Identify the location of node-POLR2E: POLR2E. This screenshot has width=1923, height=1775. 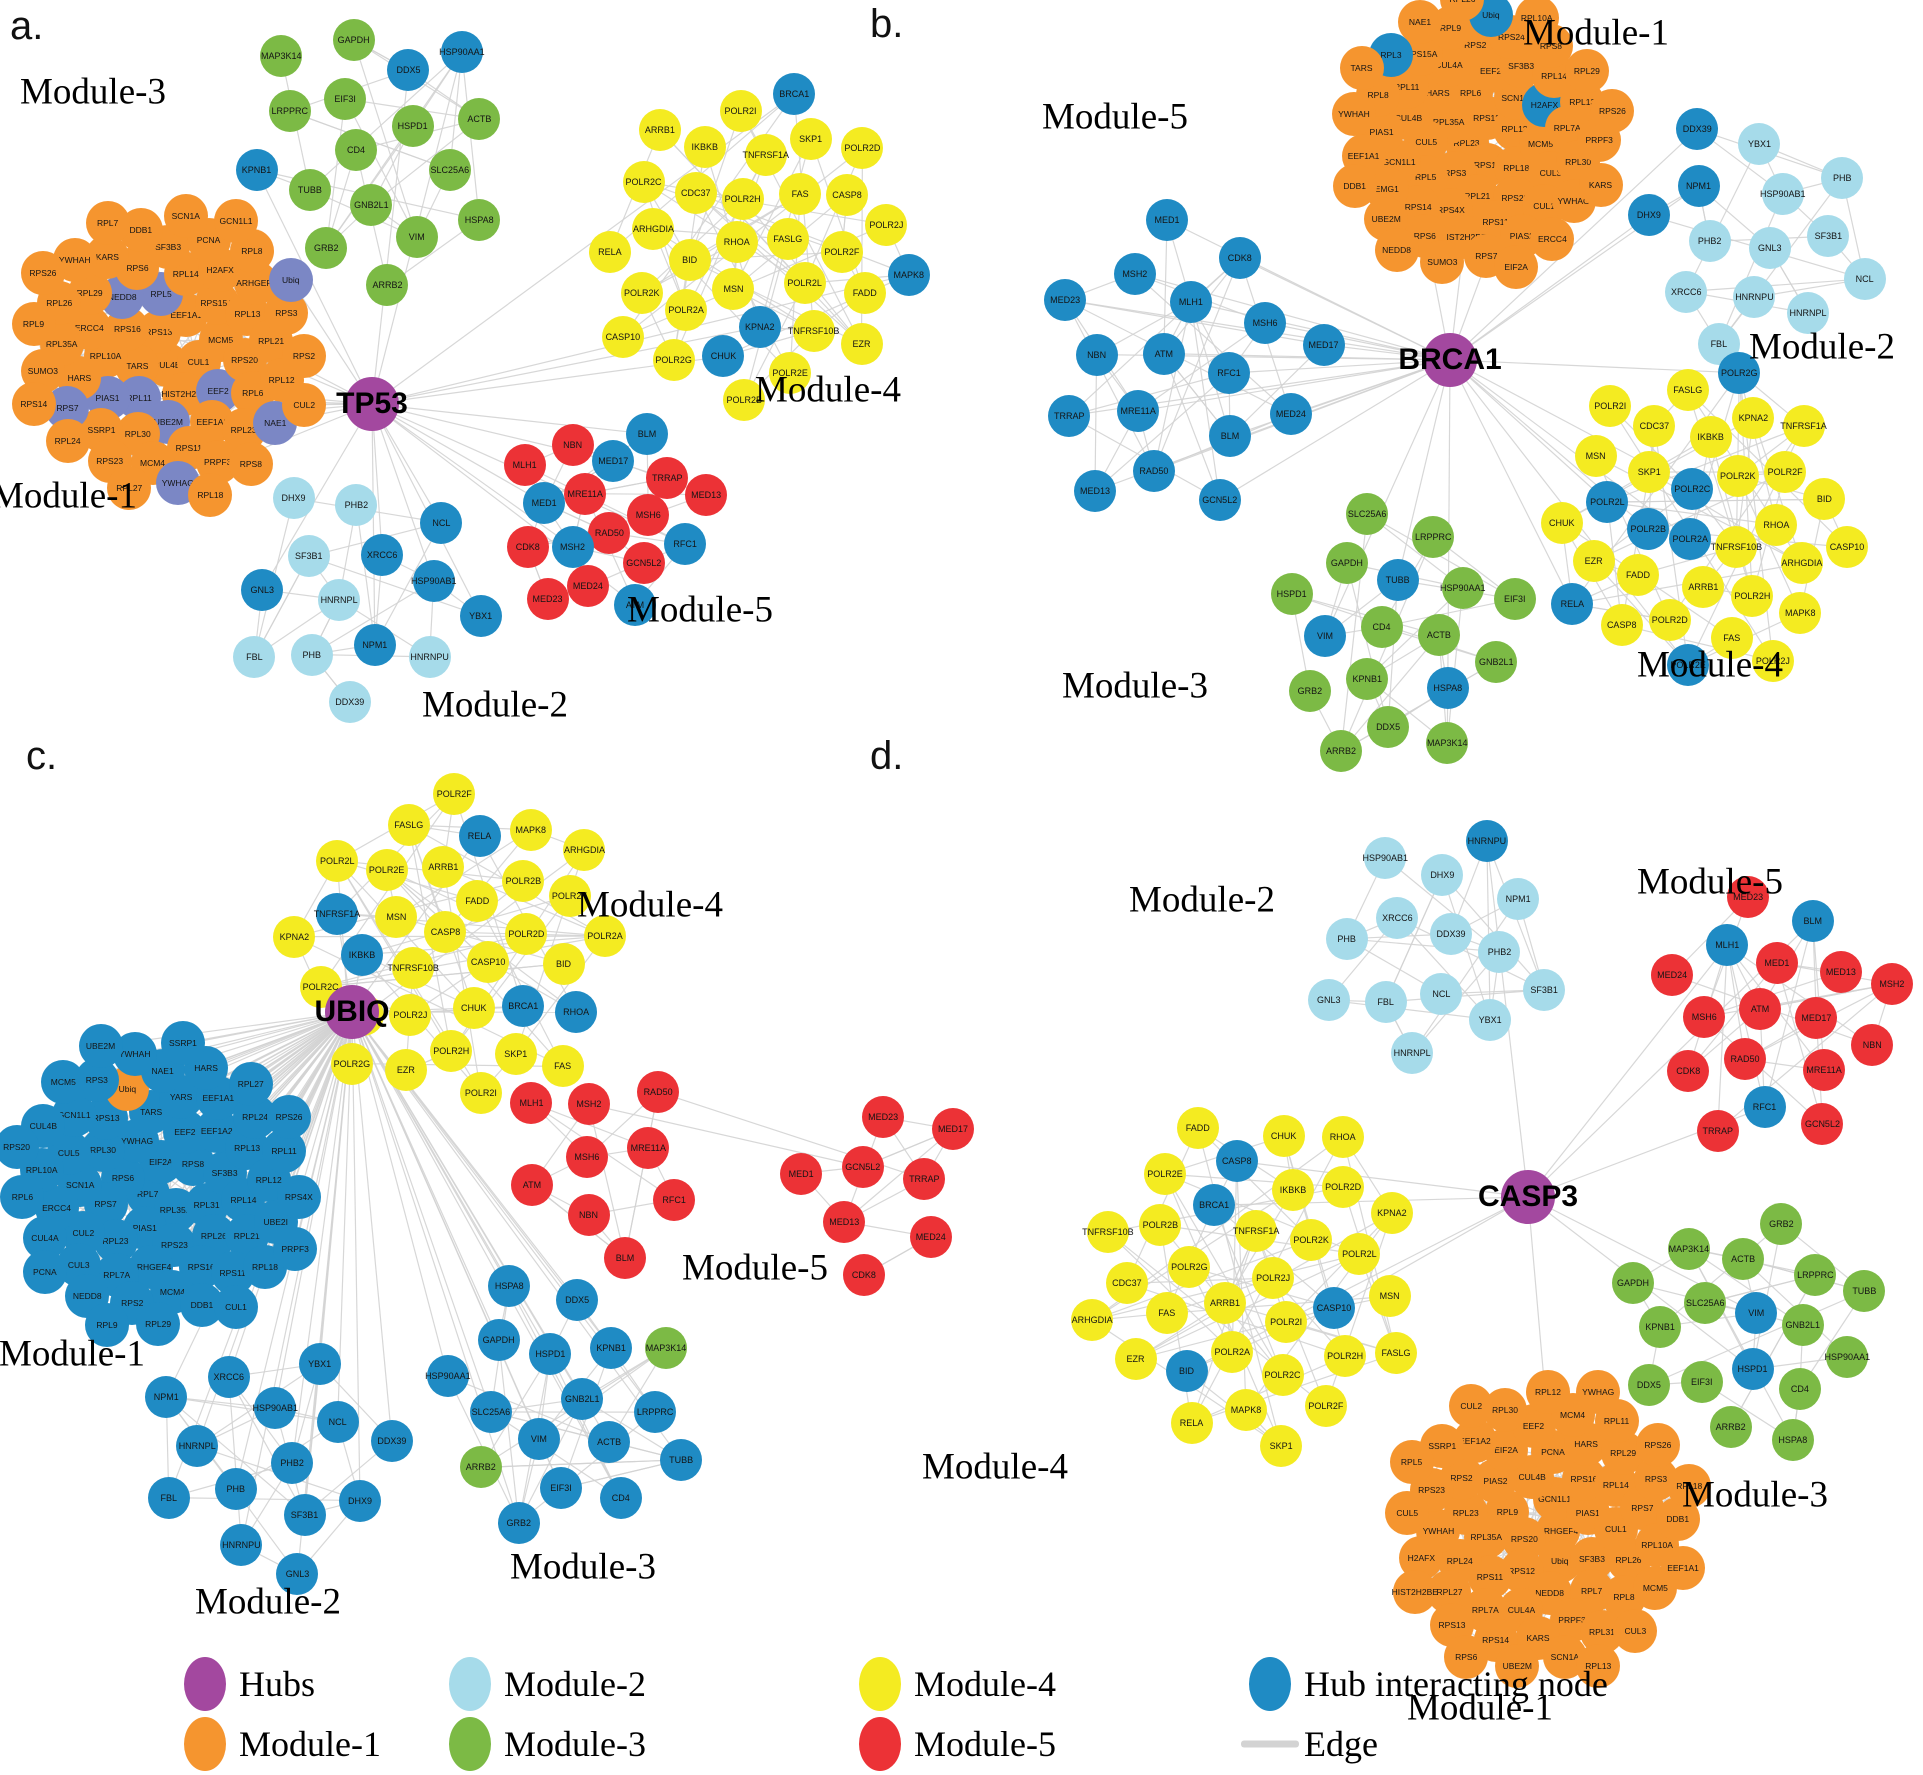
(386, 869).